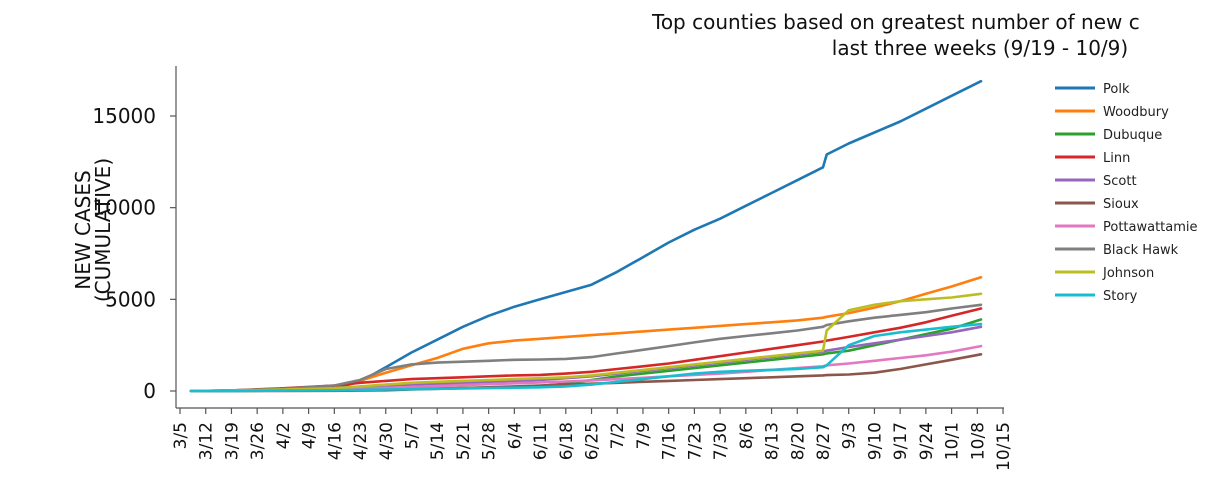 This screenshot has height=498, width=1219. I want to click on x-tick-label: 10/1, so click(953, 441).